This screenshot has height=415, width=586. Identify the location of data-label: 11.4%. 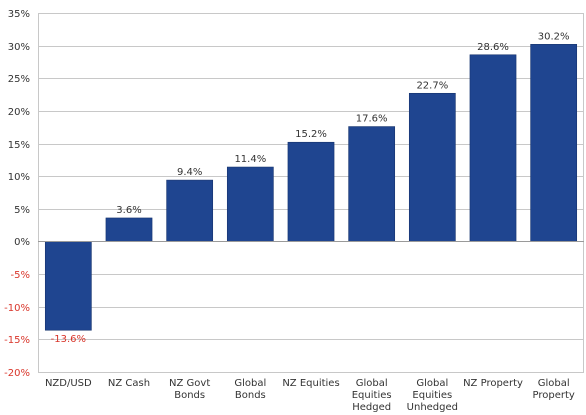
(250, 159).